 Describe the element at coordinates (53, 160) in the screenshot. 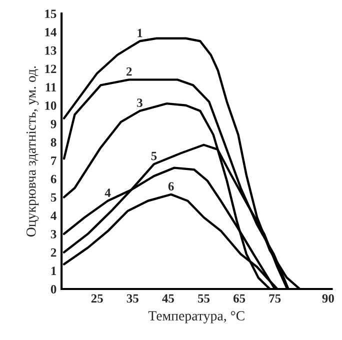

I see `y-tick-label: 7` at that location.